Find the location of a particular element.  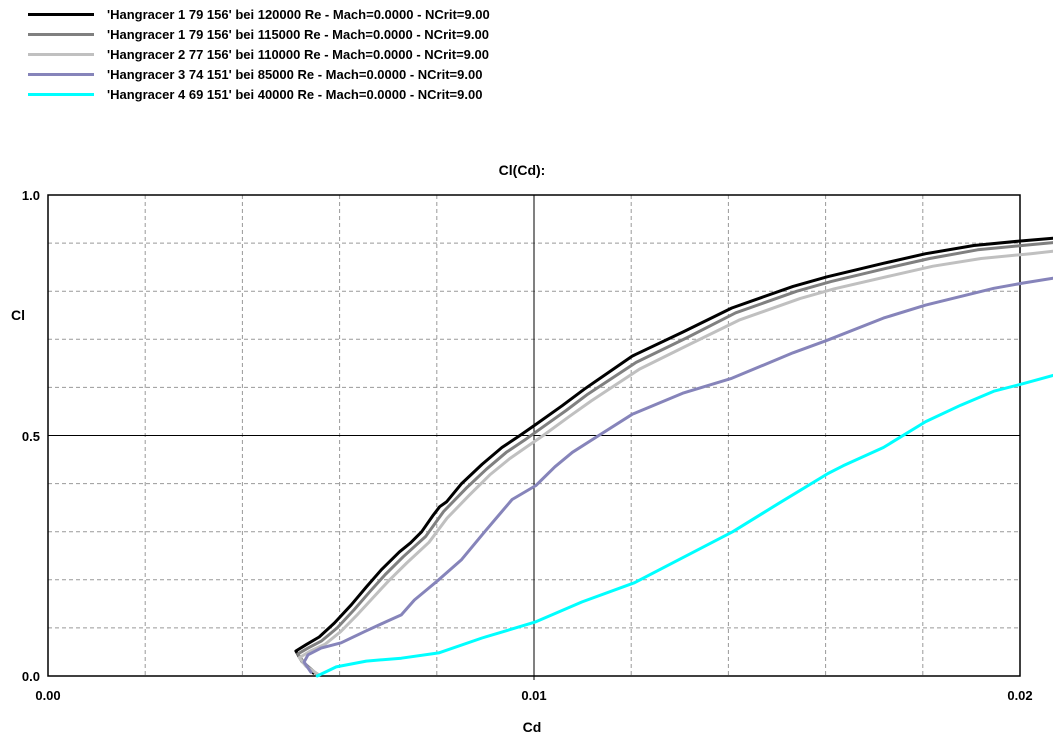

y-tick-label: 0.0 is located at coordinates (30, 676).